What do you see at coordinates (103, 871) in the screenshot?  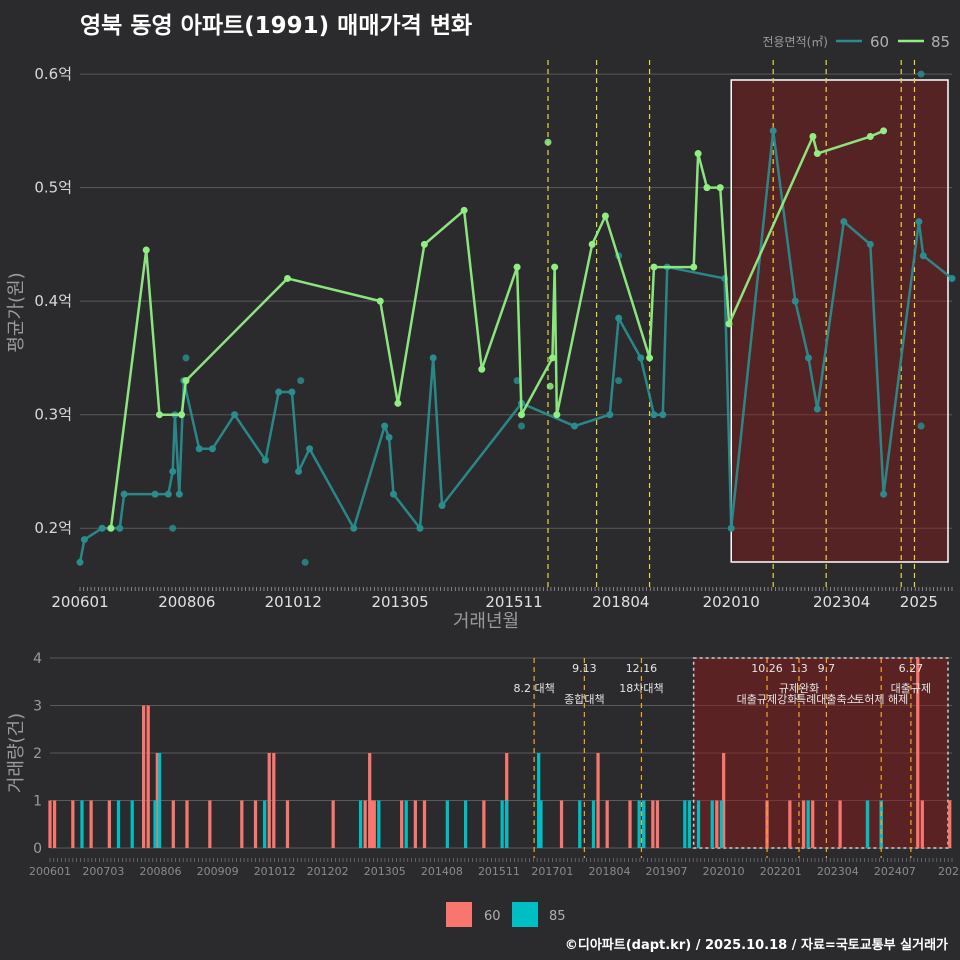 I see `x-tick-label: 200703` at bounding box center [103, 871].